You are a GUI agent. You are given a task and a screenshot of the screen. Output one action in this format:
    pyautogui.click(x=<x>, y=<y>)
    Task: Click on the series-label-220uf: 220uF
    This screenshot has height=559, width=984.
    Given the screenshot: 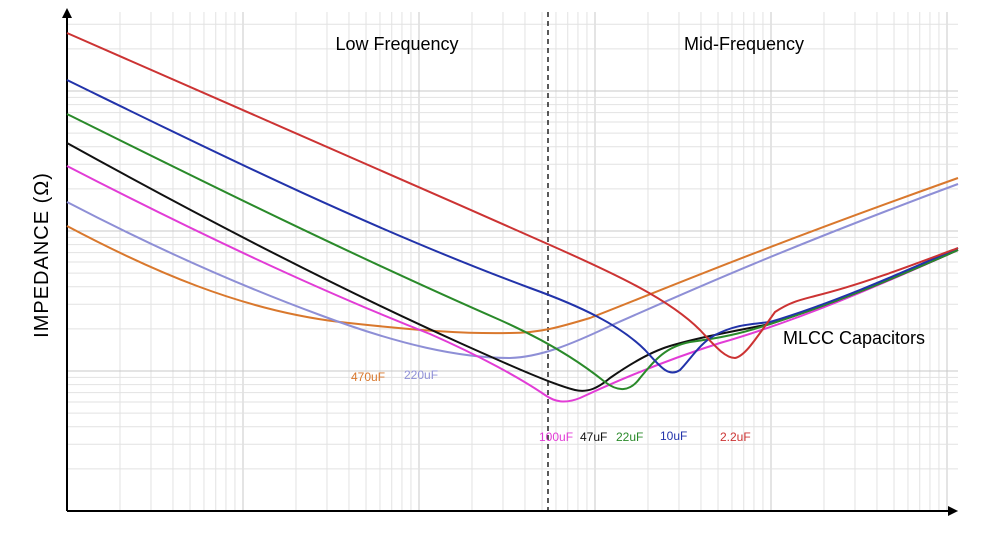 What is the action you would take?
    pyautogui.click(x=421, y=375)
    